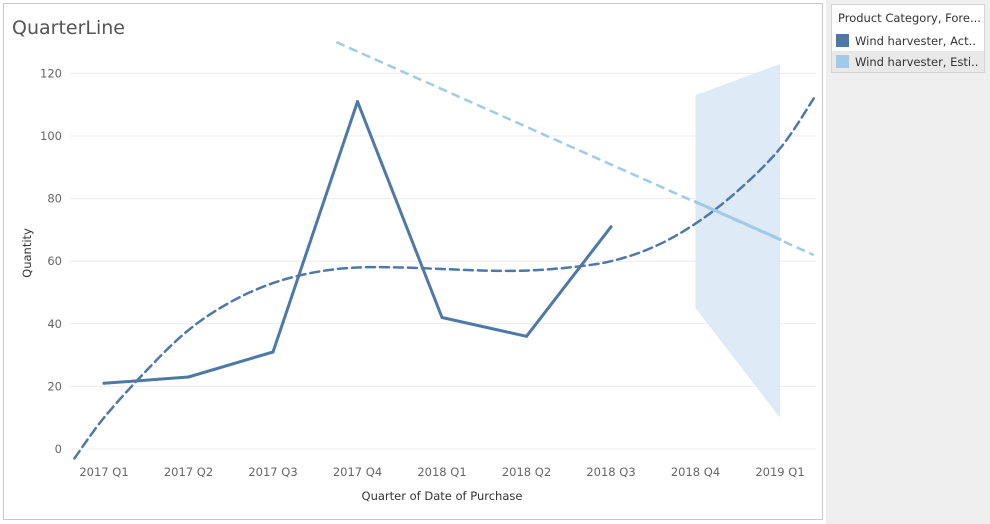 This screenshot has height=524, width=990. I want to click on x-tick-label: 2019 Q1, so click(779, 472).